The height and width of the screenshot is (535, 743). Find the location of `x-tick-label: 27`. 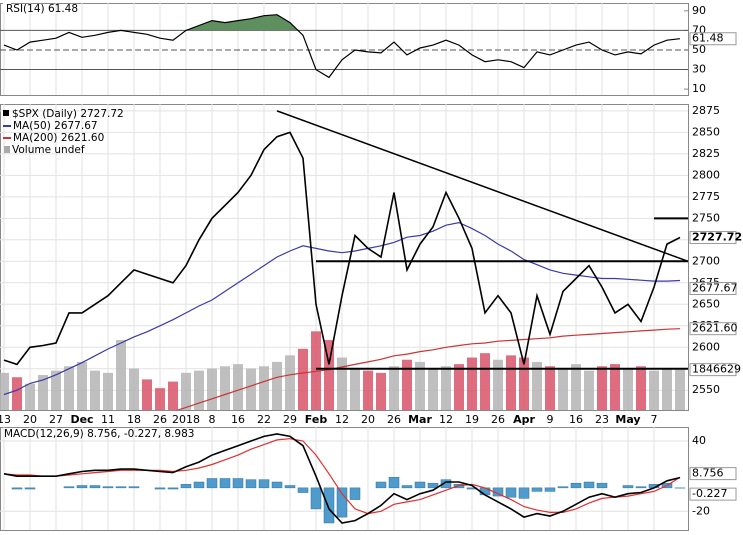

x-tick-label: 27 is located at coordinates (56, 419).